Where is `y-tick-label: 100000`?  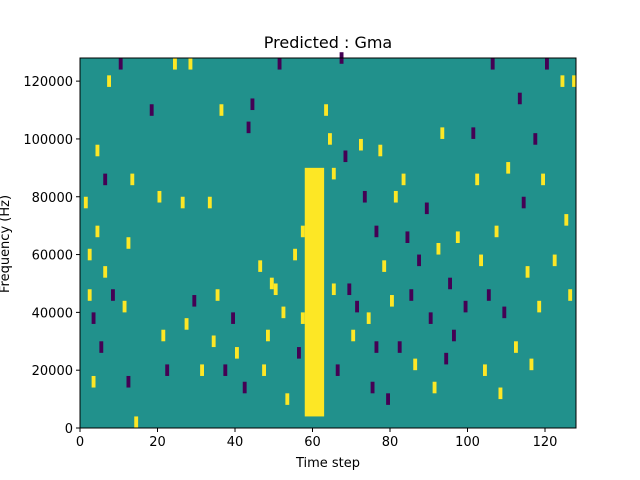 y-tick-label: 100000 is located at coordinates (48, 140).